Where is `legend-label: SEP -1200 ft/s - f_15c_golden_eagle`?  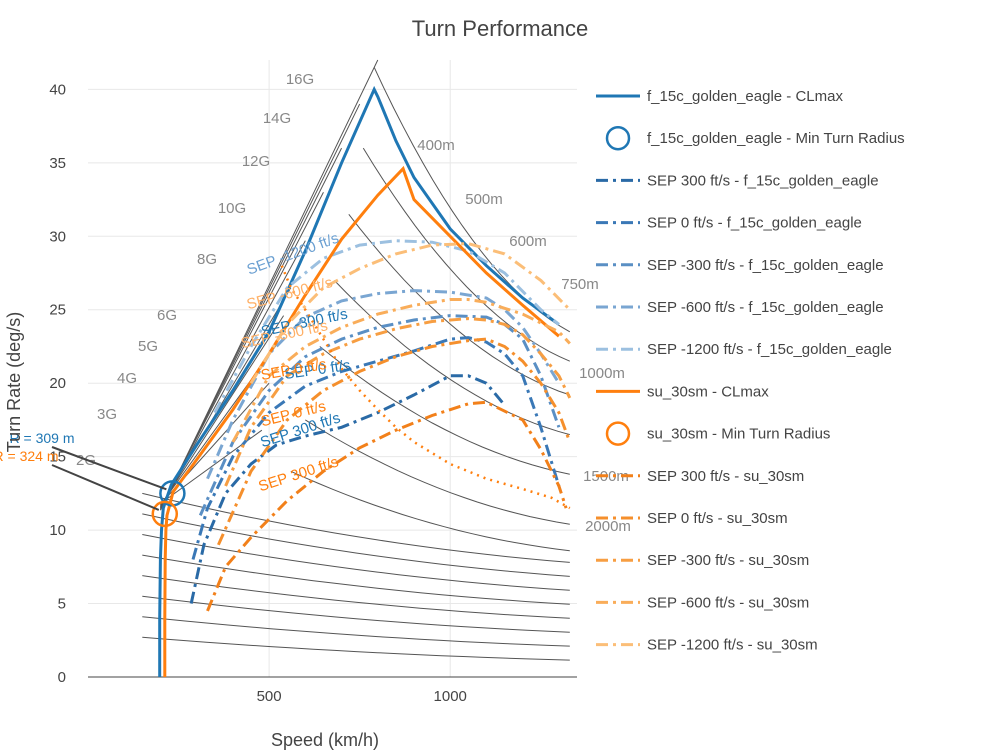
legend-label: SEP -1200 ft/s - f_15c_golden_eagle is located at coordinates (769, 349).